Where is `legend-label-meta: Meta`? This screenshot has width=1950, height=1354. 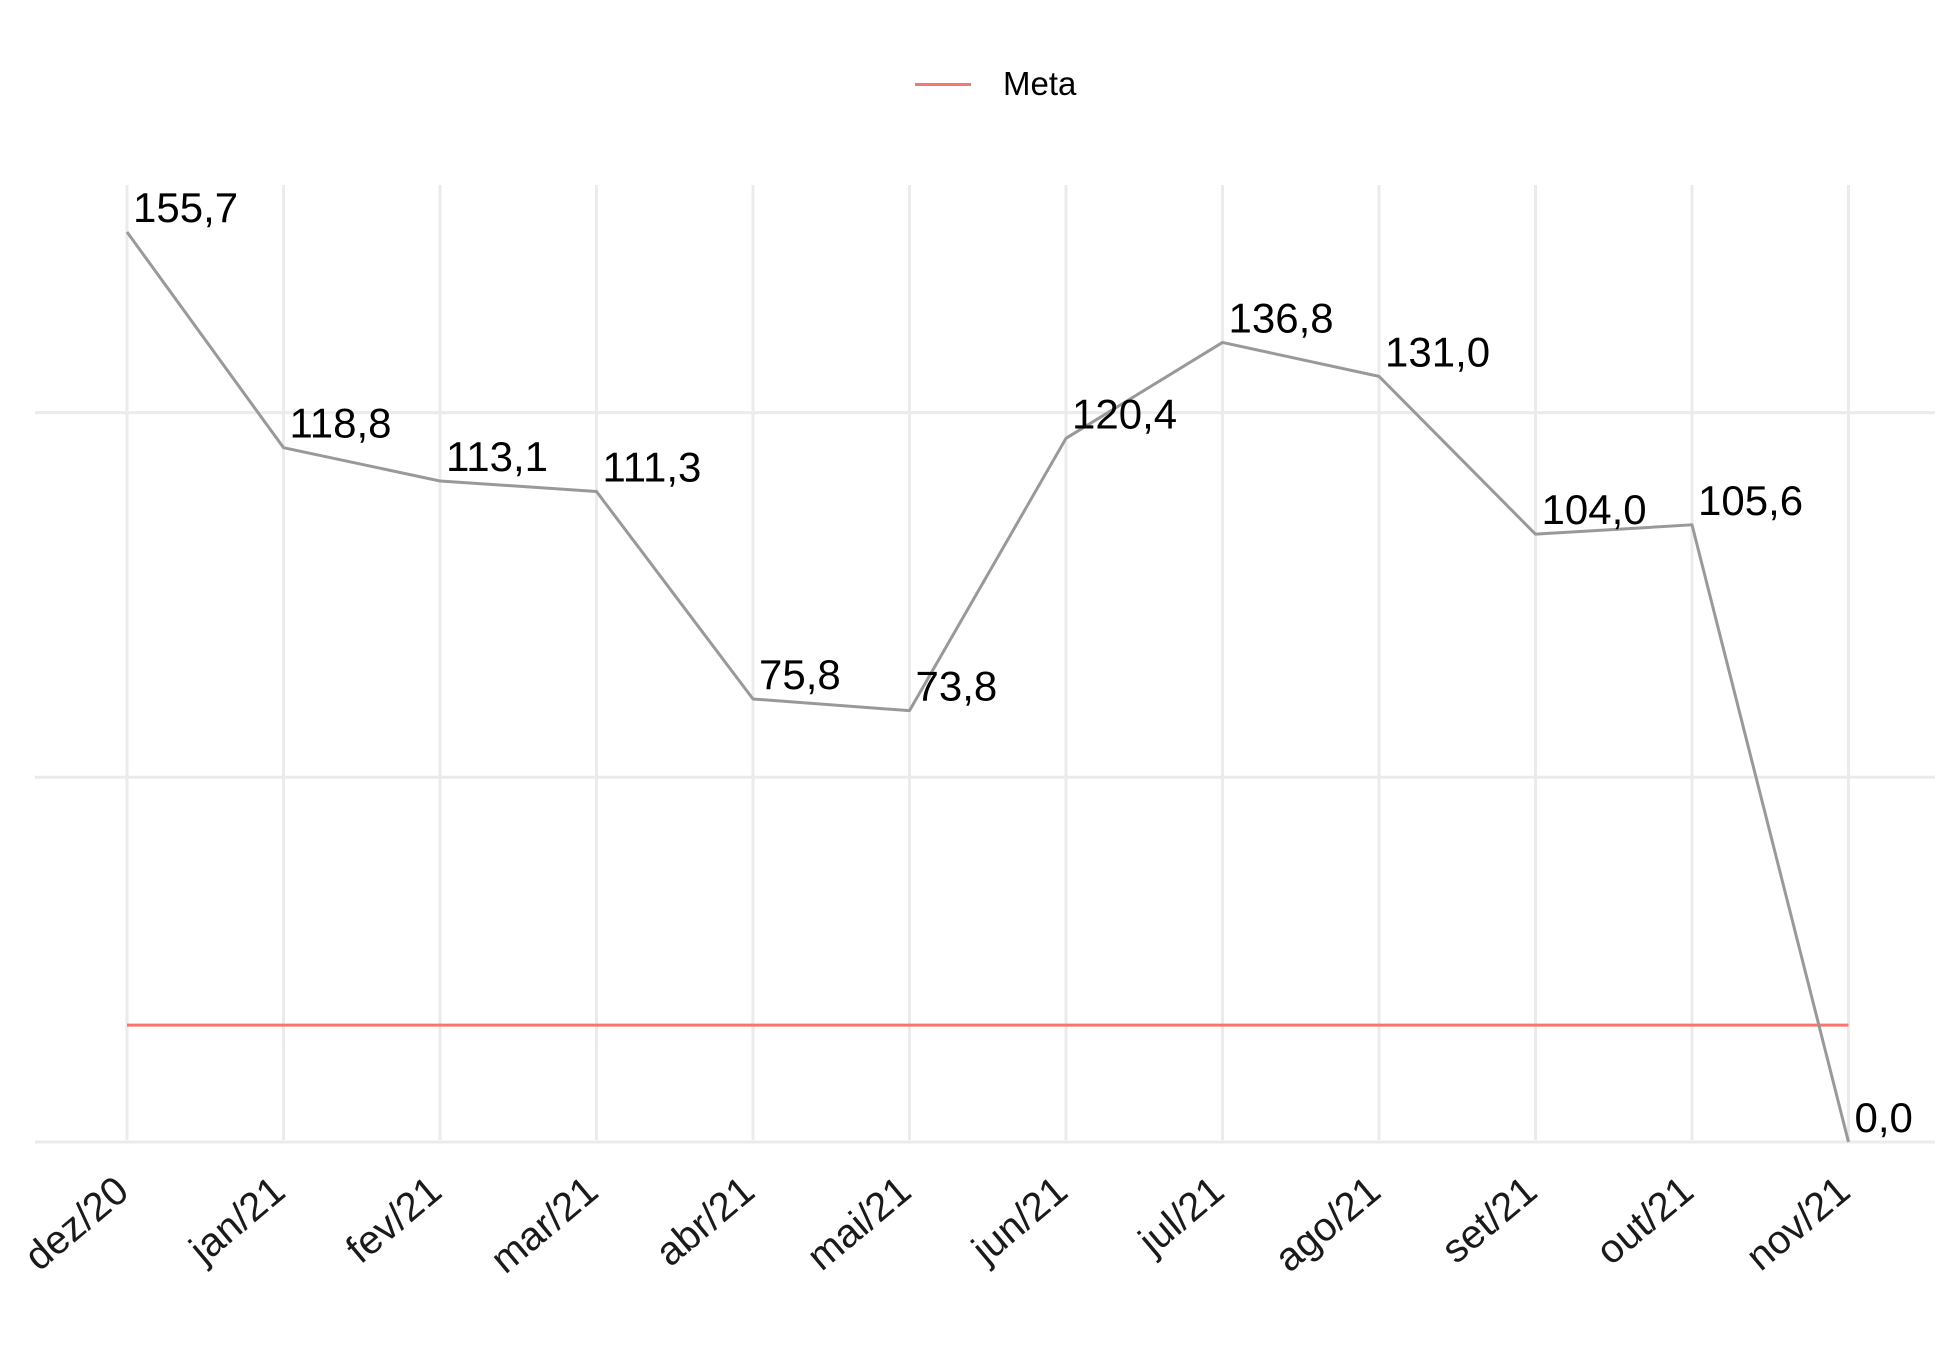 legend-label-meta: Meta is located at coordinates (1040, 83).